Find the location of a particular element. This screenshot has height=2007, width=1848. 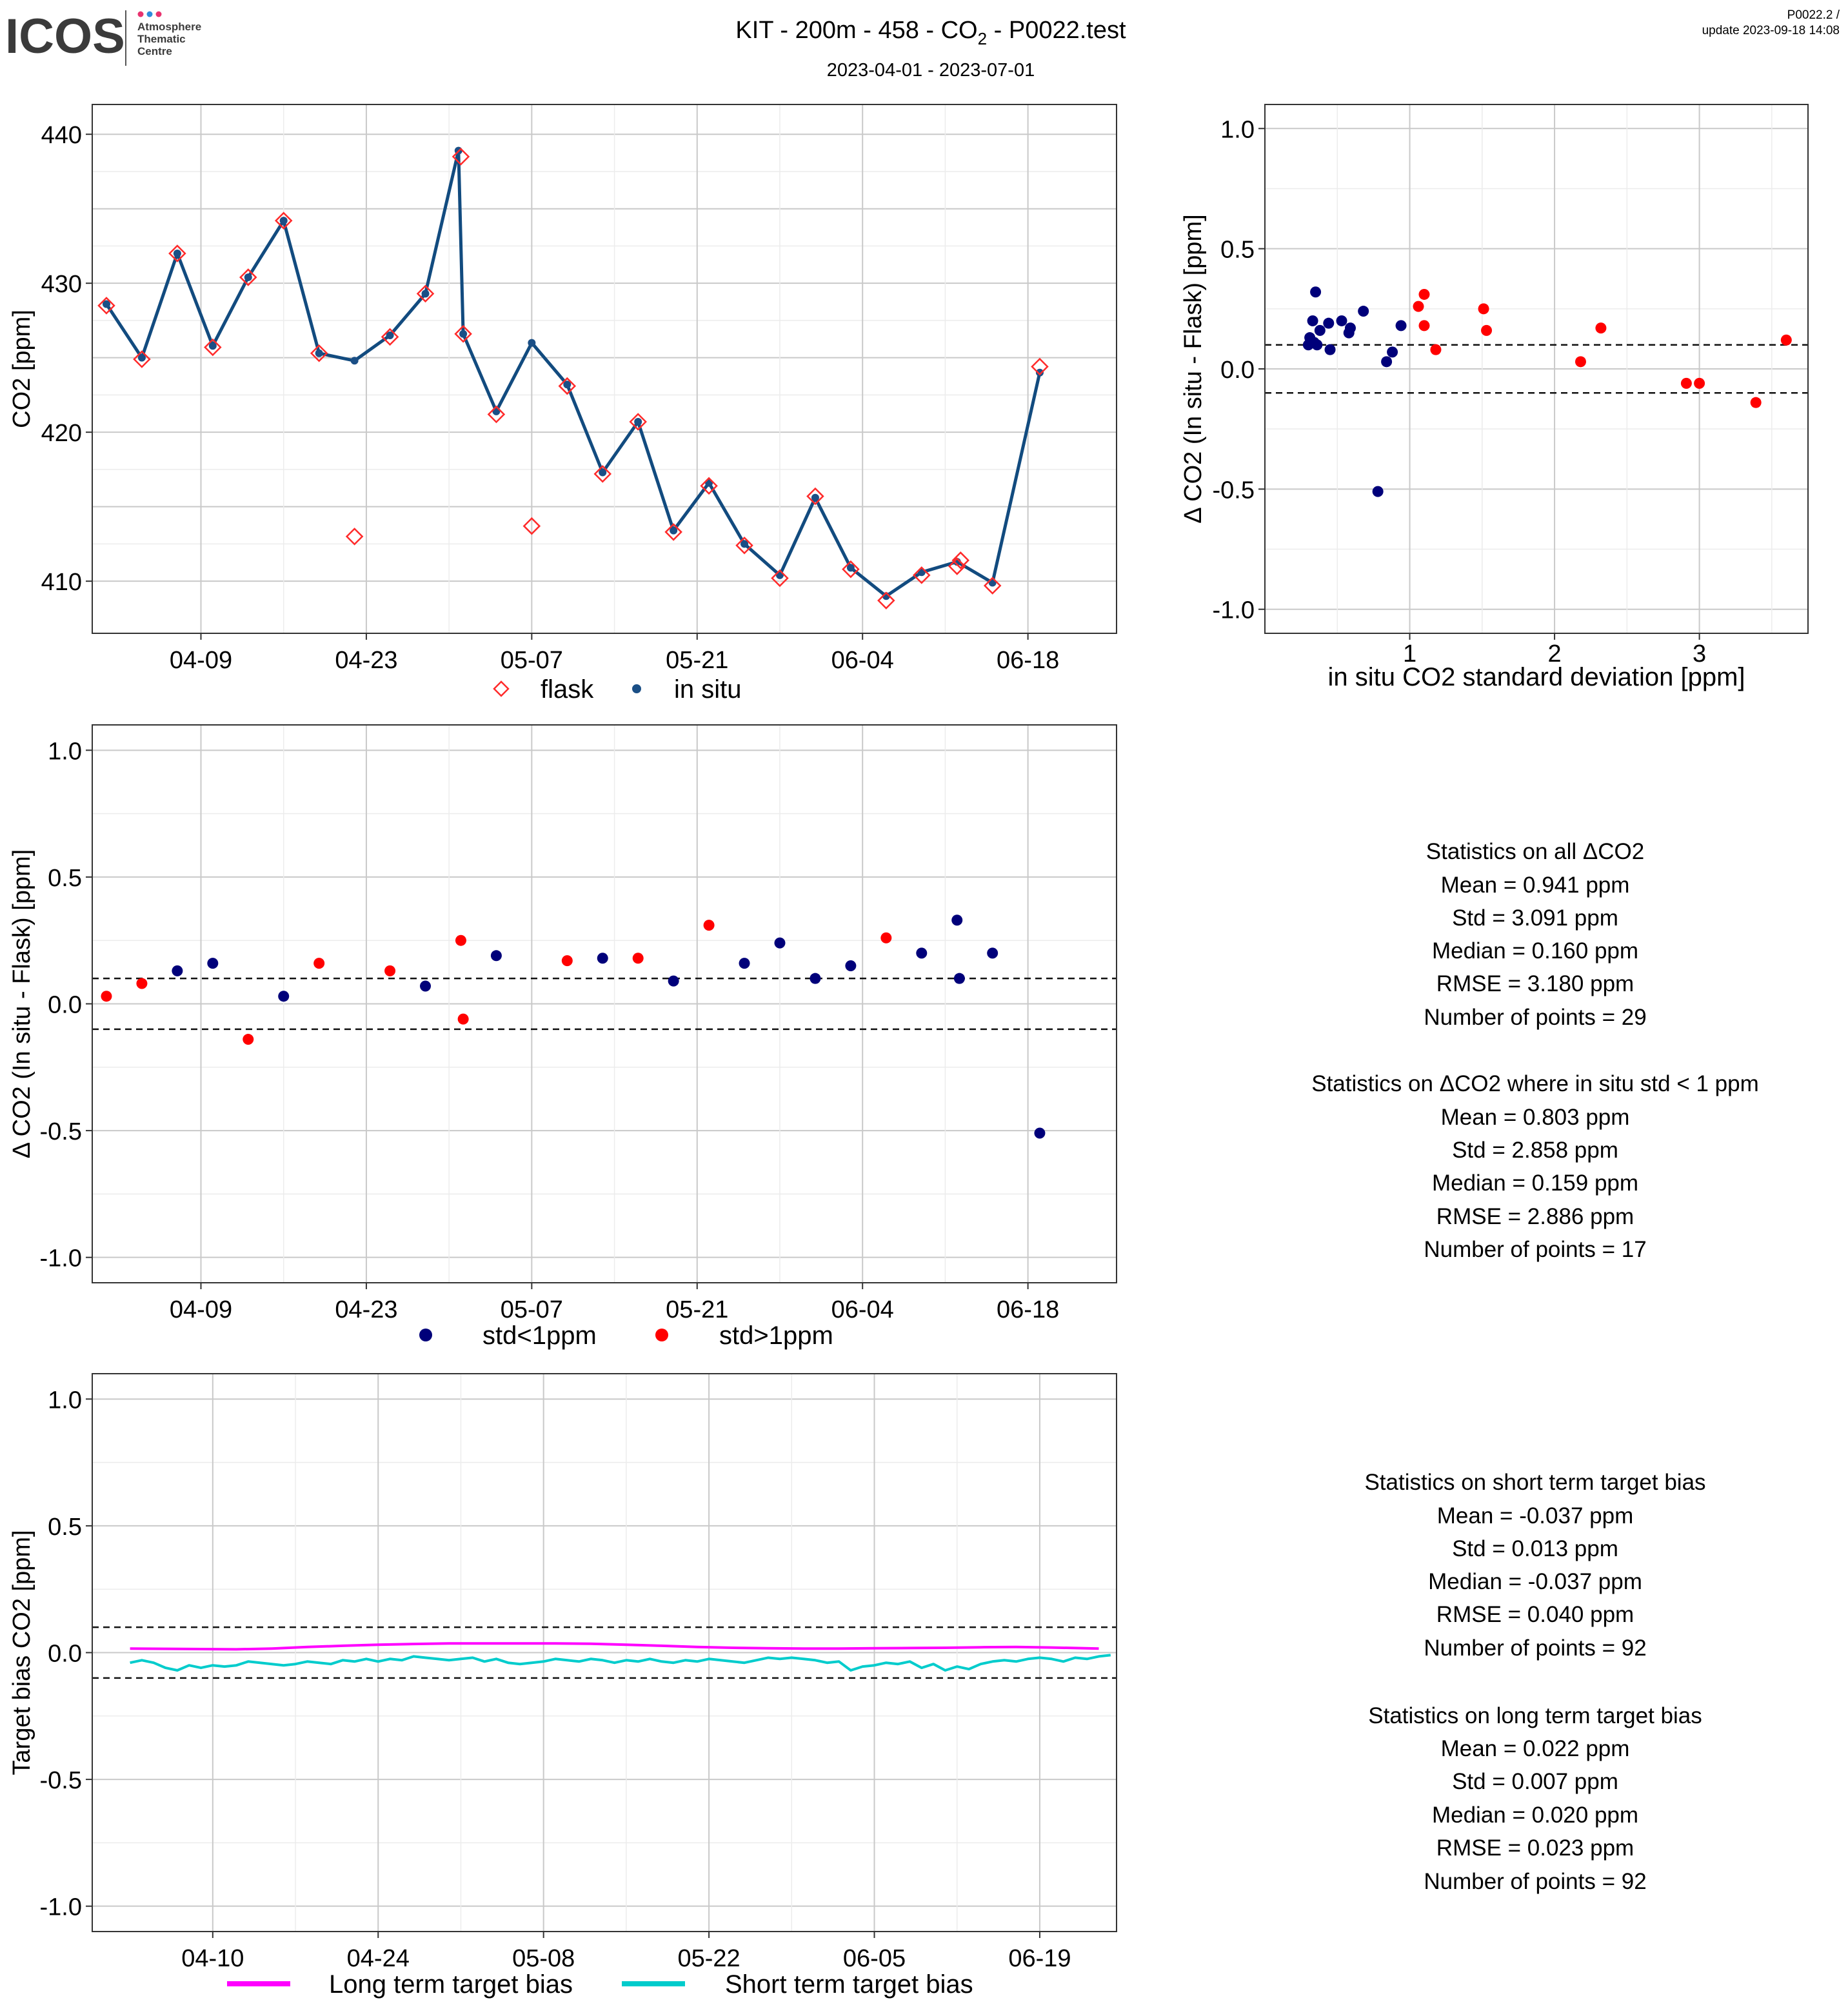

x-tick-label: 04-09 is located at coordinates (201, 660).